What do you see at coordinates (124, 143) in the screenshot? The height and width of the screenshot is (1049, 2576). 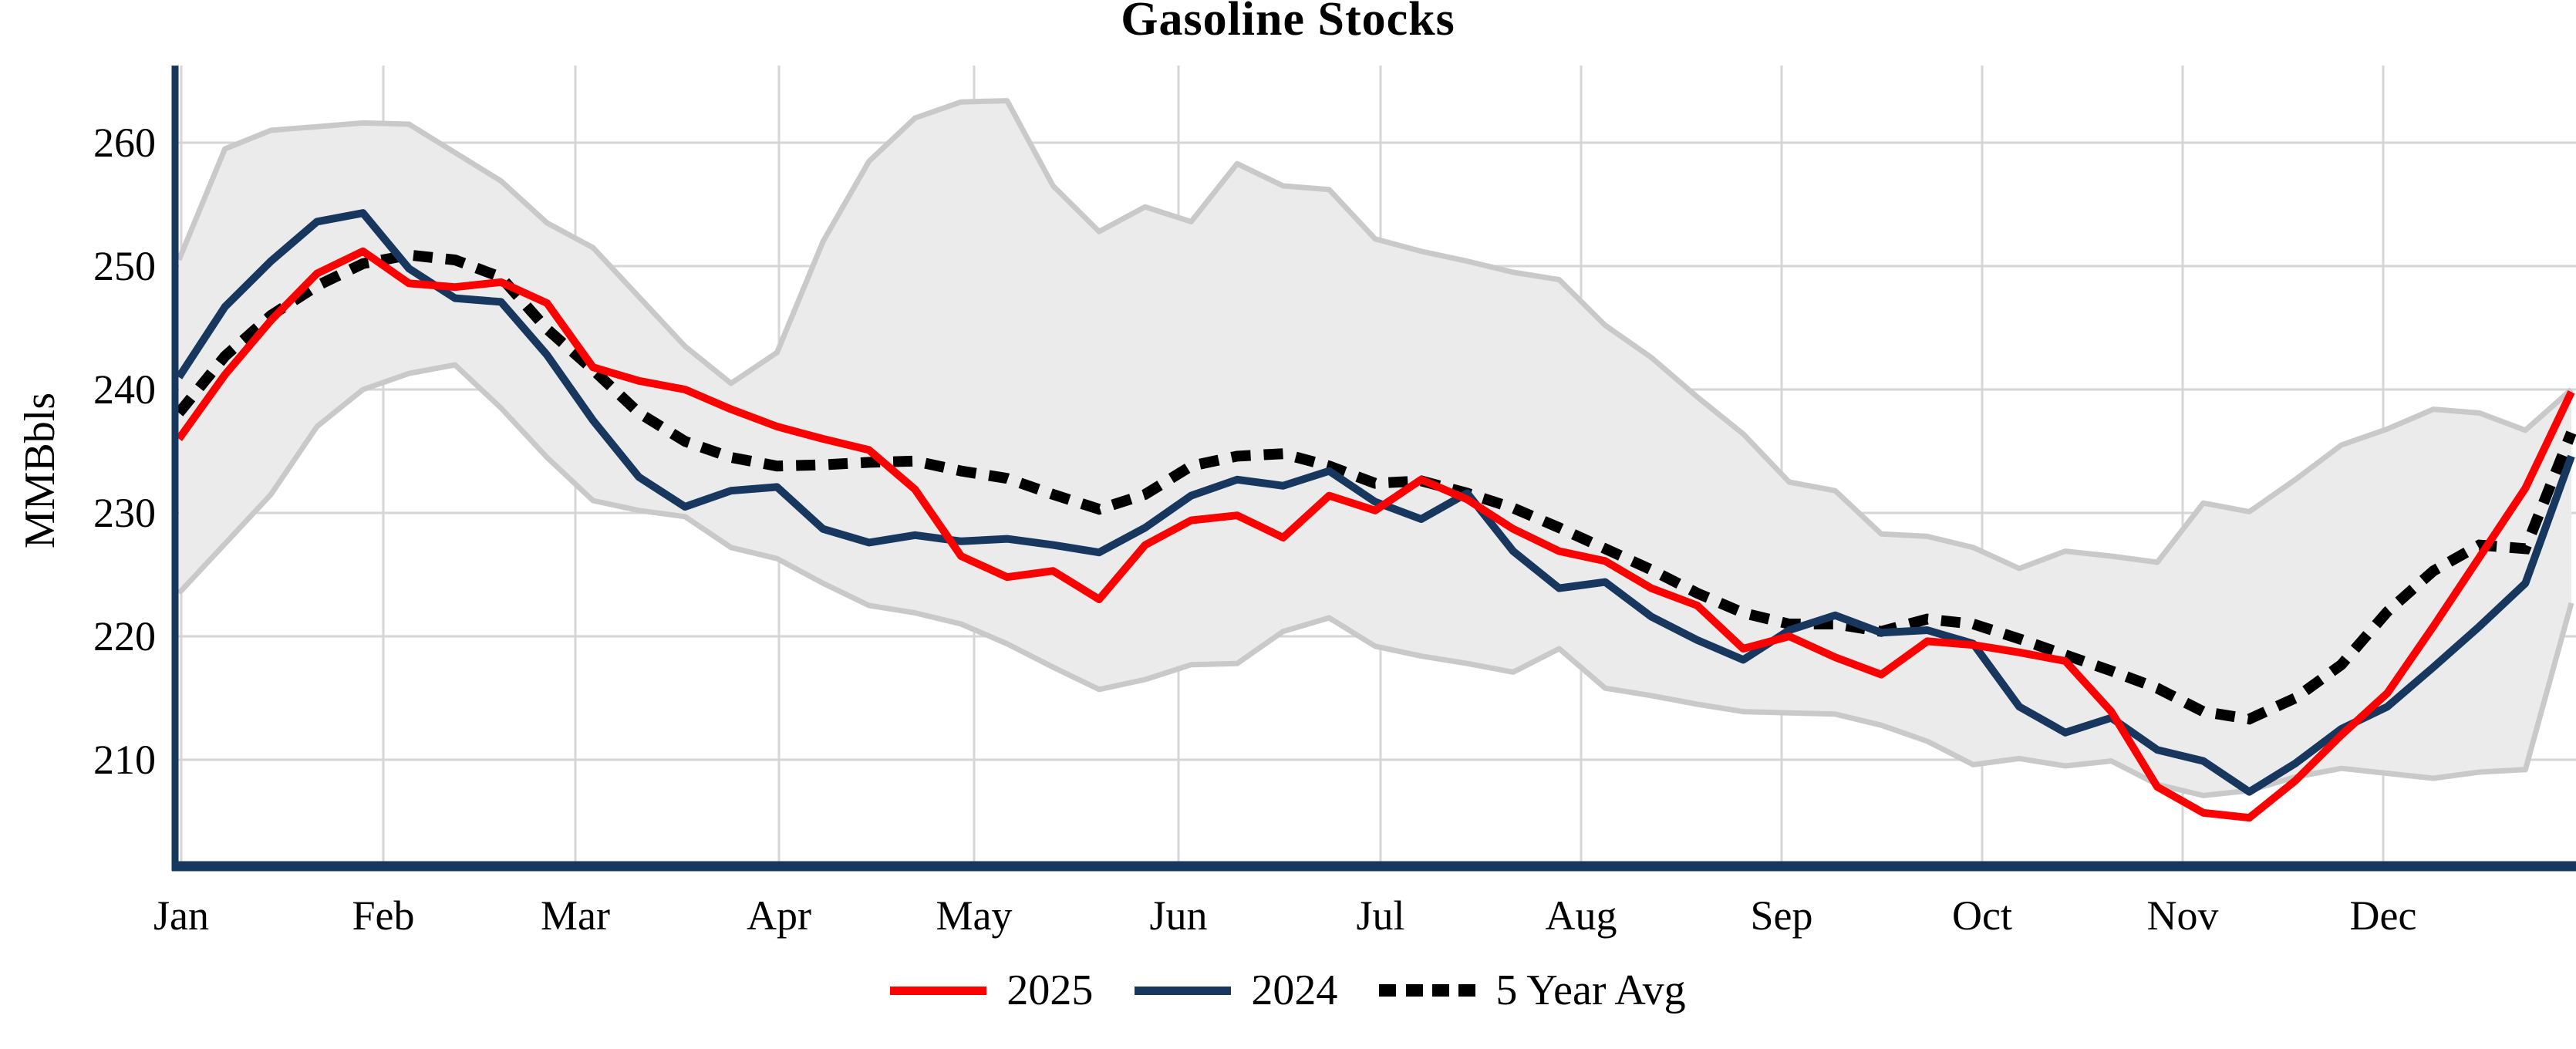 I see `y-tick-label-260: 260` at bounding box center [124, 143].